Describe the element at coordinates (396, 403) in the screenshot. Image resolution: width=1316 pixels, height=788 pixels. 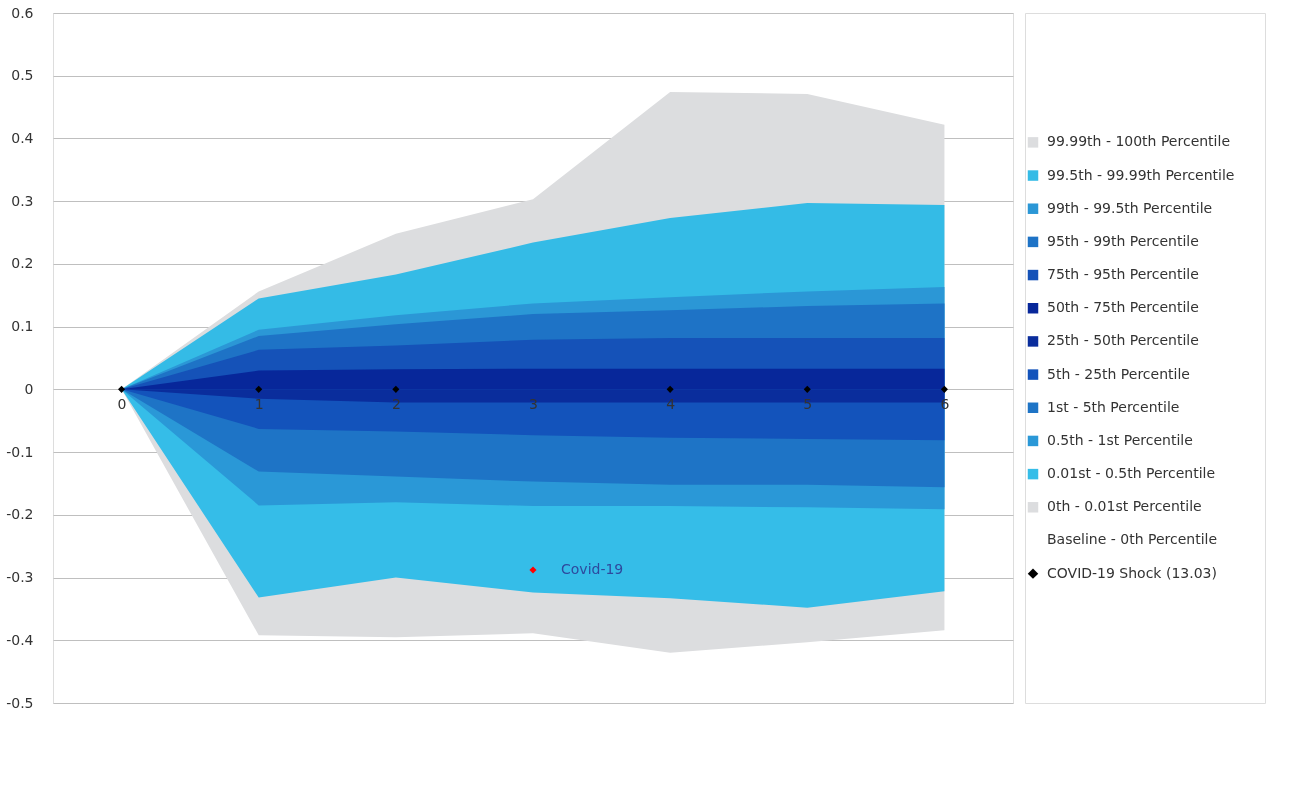
I see `x-tick-label: 2` at that location.